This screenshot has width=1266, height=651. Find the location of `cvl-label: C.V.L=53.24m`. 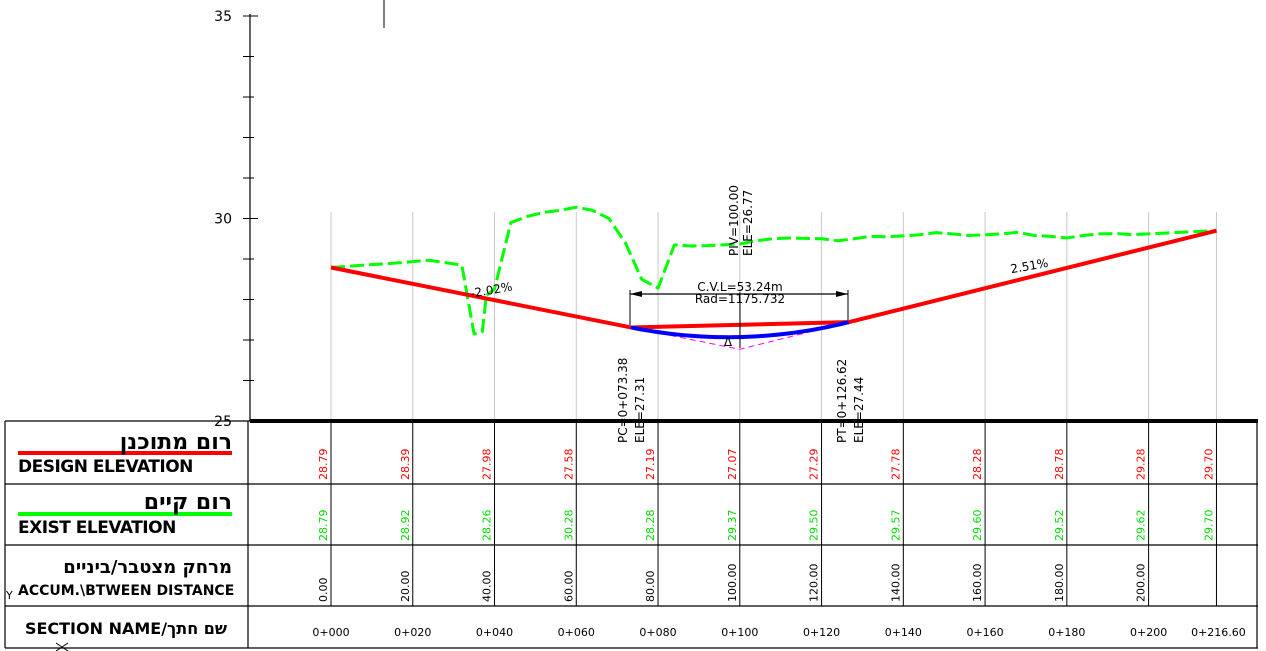

cvl-label: C.V.L=53.24m is located at coordinates (739, 287).